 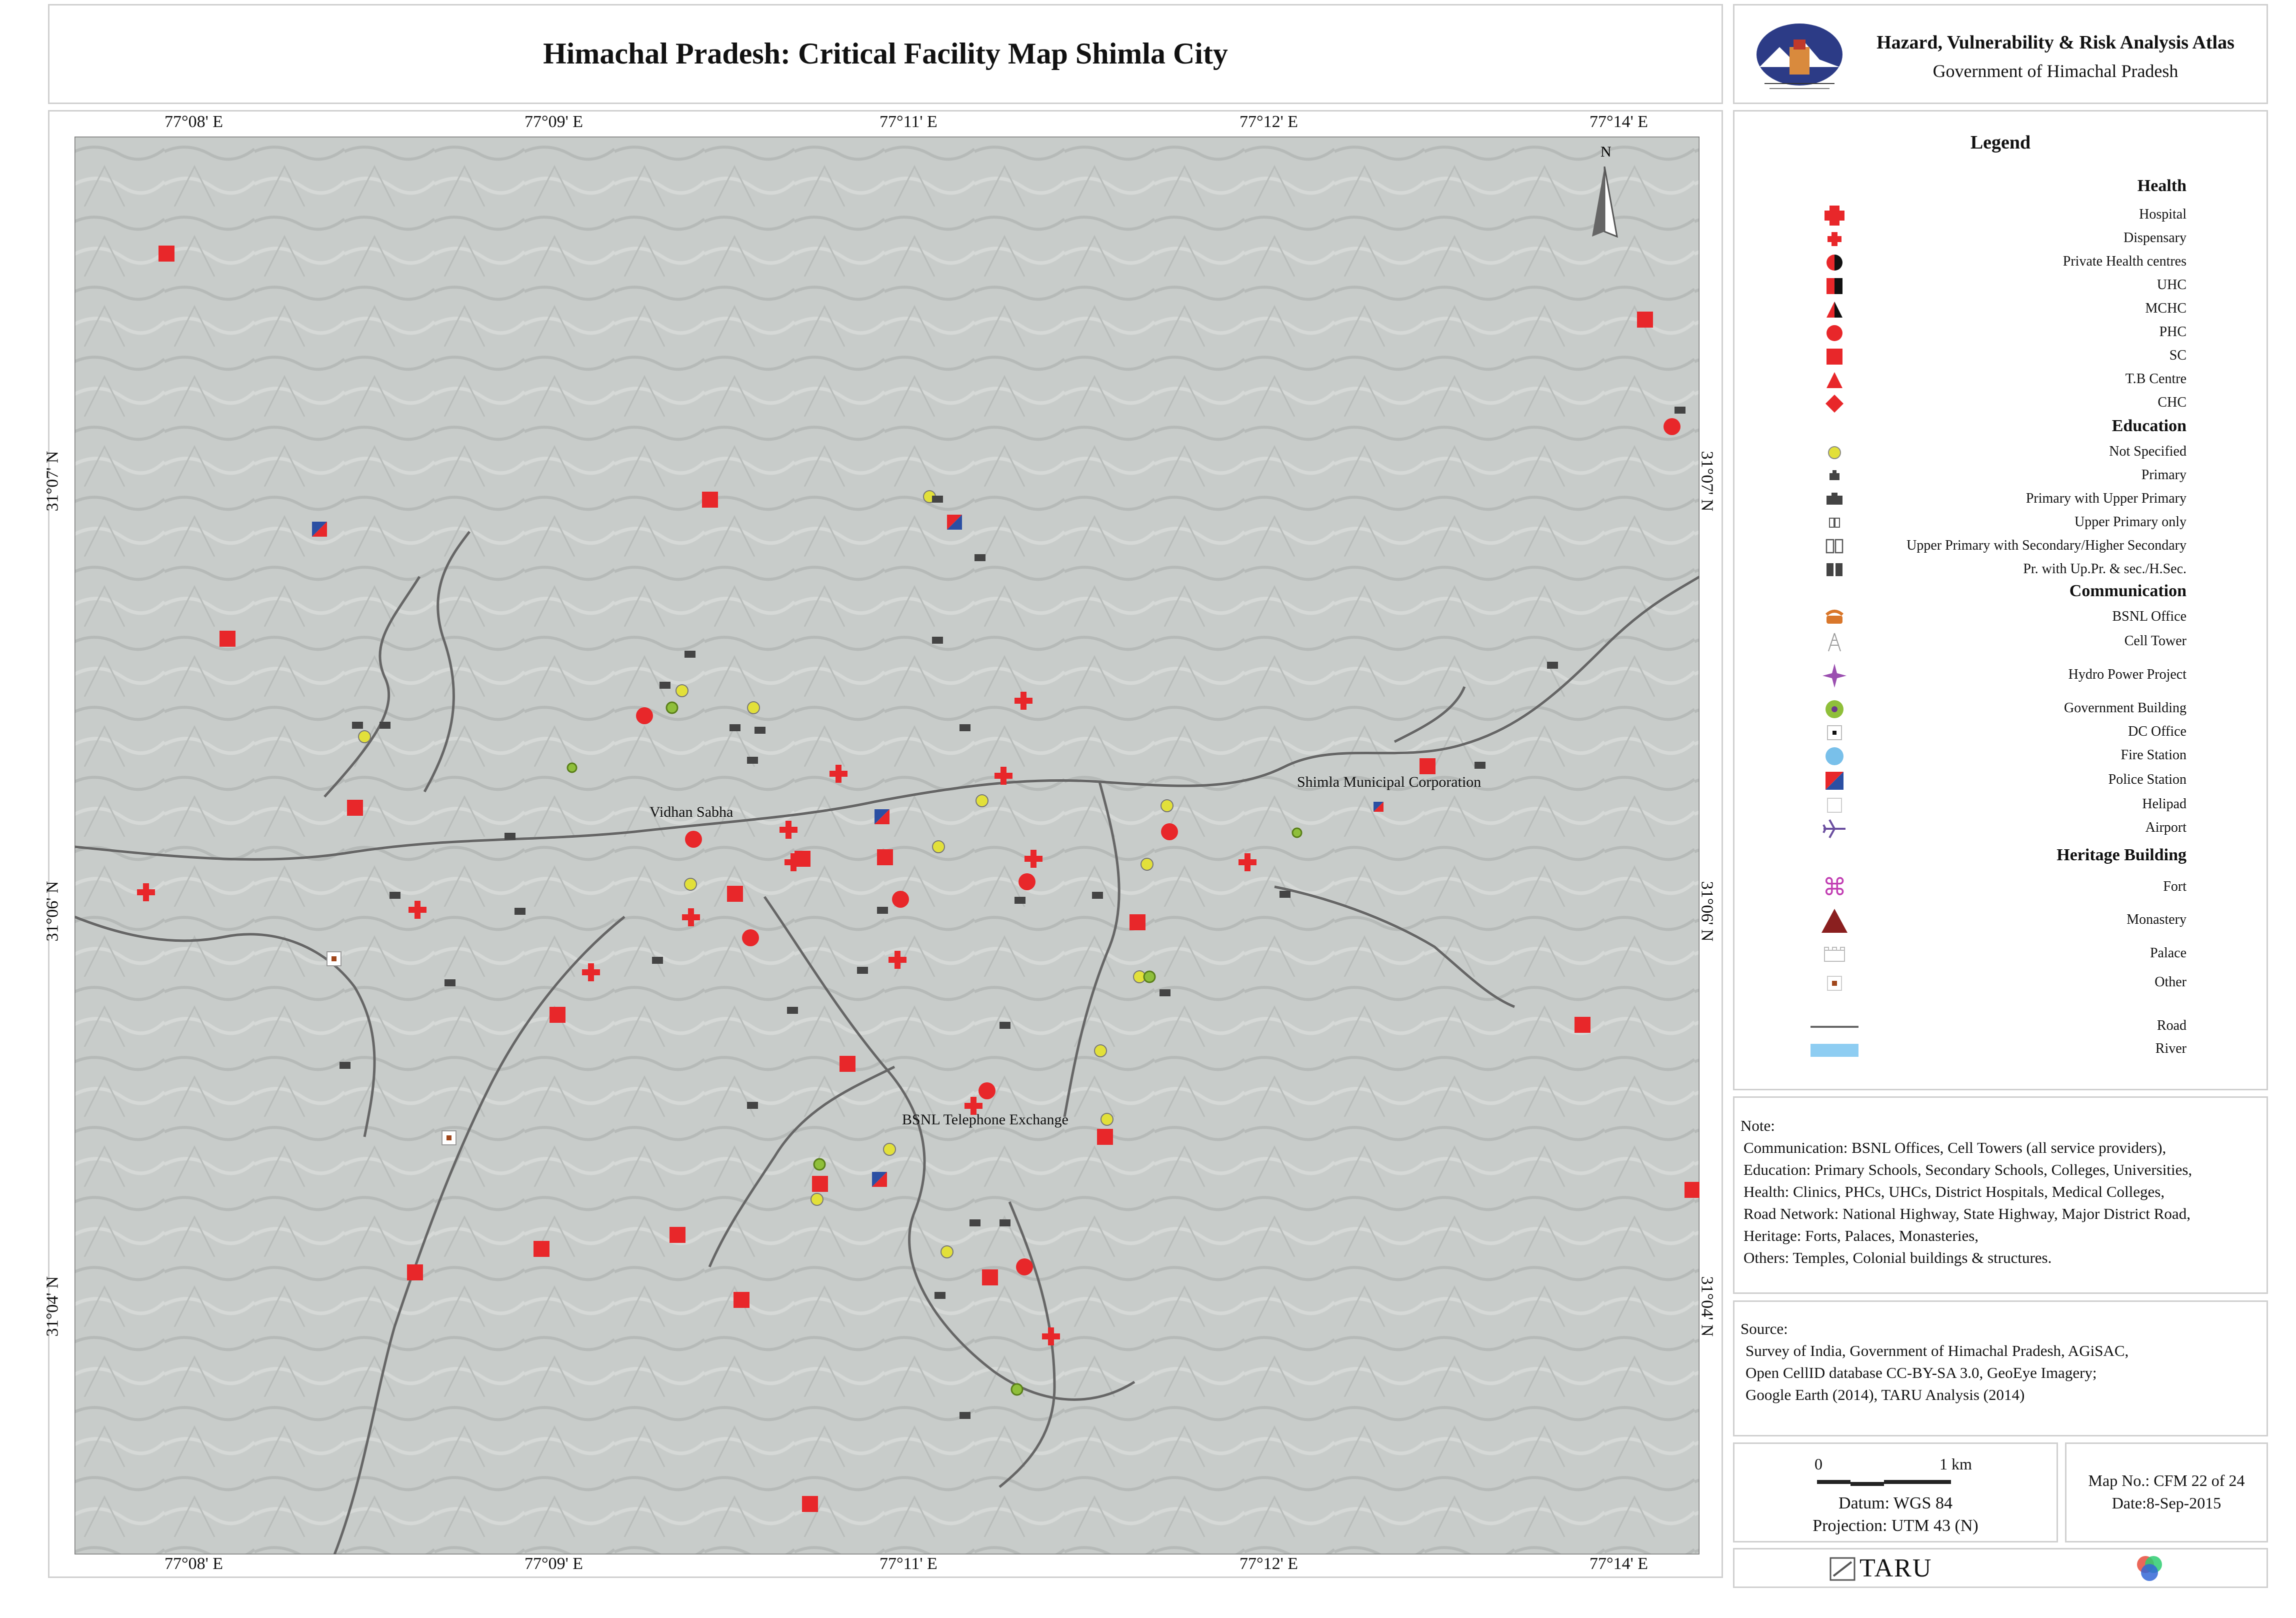 I want to click on government-building-markers, so click(x=934, y=1048).